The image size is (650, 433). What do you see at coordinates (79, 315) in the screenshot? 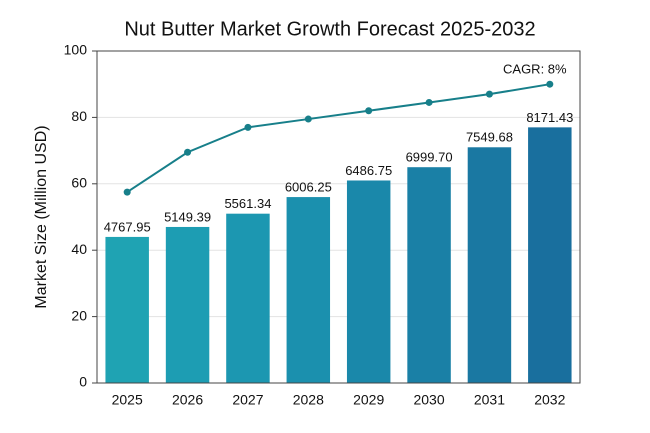
I see `y-tick-label: 20` at bounding box center [79, 315].